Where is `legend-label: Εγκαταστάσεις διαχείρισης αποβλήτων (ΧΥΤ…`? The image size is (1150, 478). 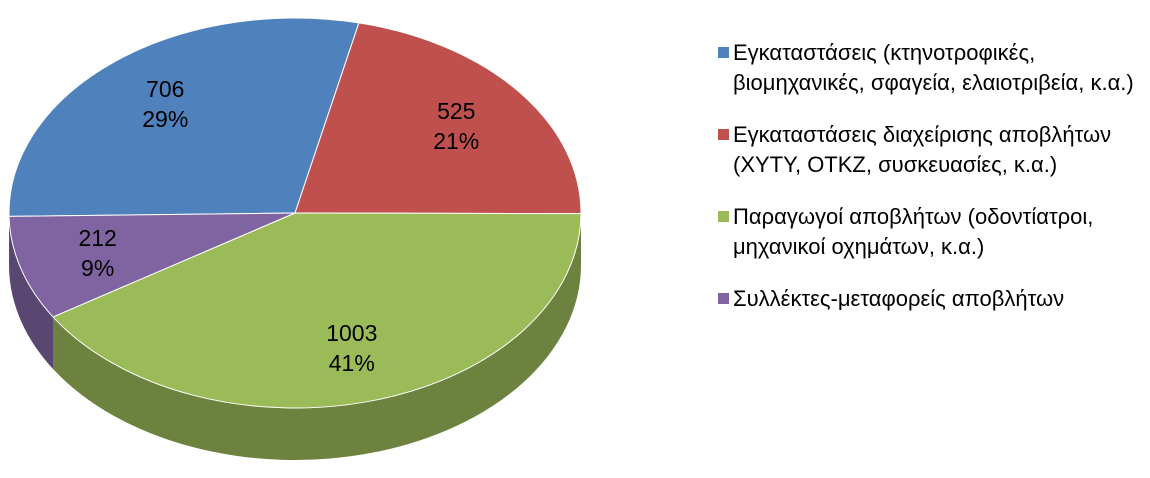 legend-label: Εγκαταστάσεις διαχείρισης αποβλήτων (ΧΥΤ… is located at coordinates (922, 149).